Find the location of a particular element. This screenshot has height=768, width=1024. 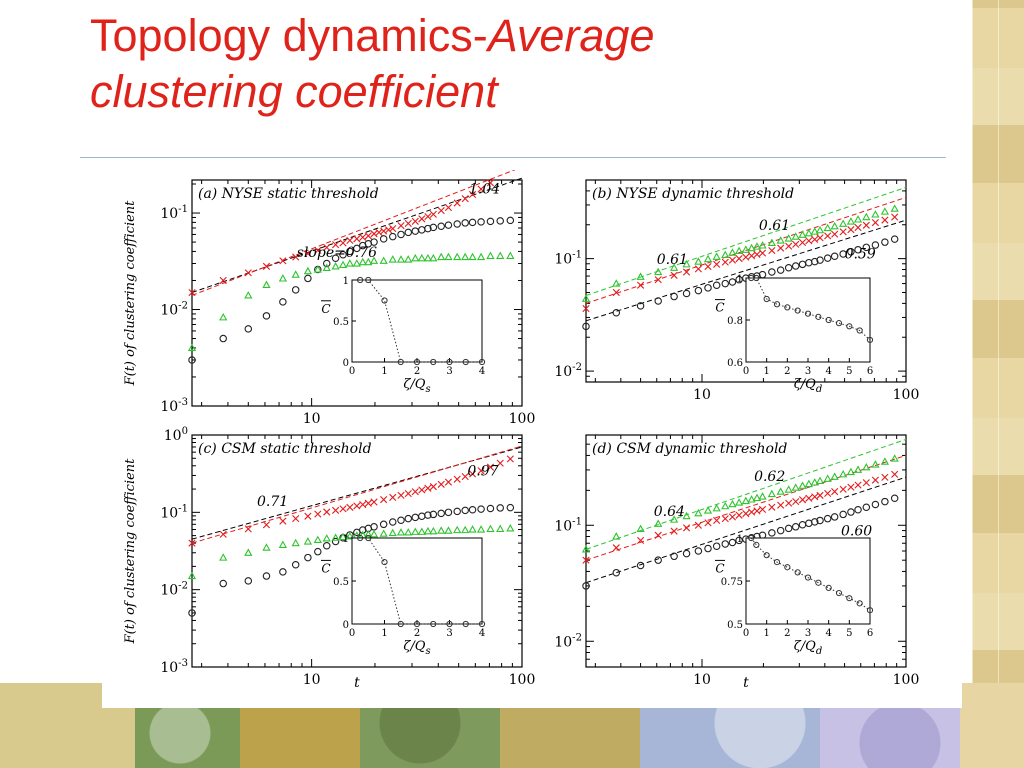

x-tick-label: 100 is located at coordinates (906, 680).